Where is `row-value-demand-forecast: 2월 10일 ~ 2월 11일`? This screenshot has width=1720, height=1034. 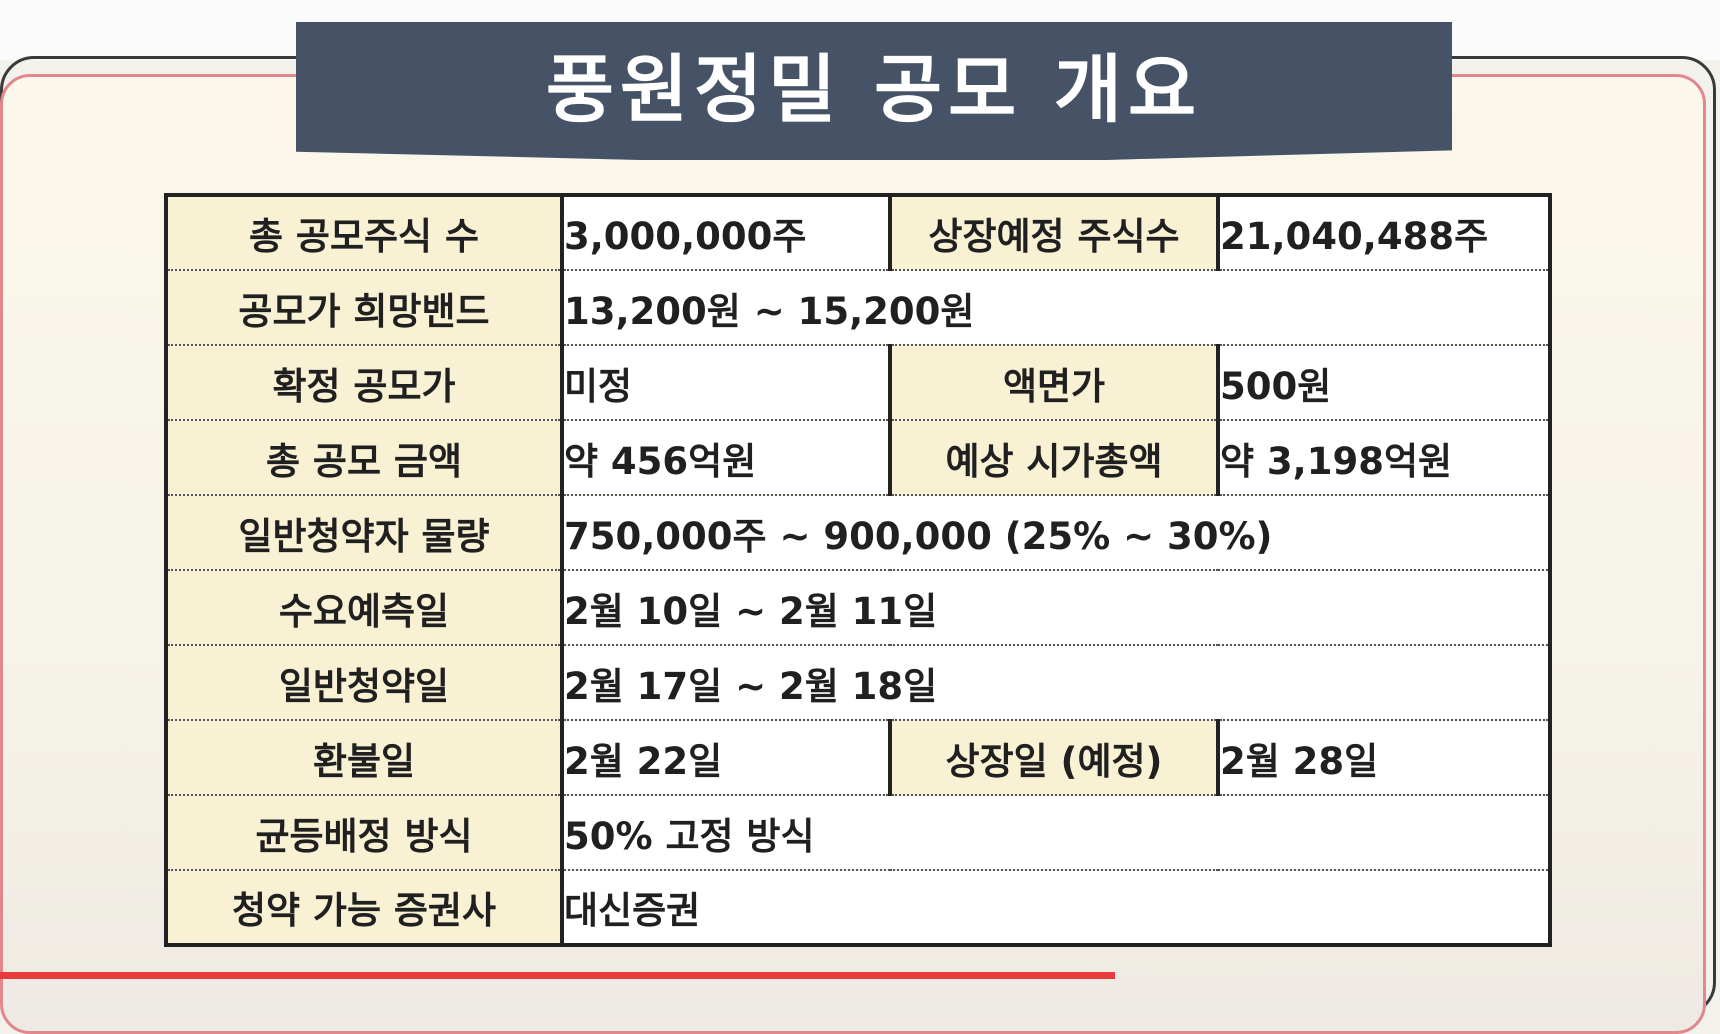
row-value-demand-forecast: 2월 10일 ~ 2월 11일 is located at coordinates (1056, 608).